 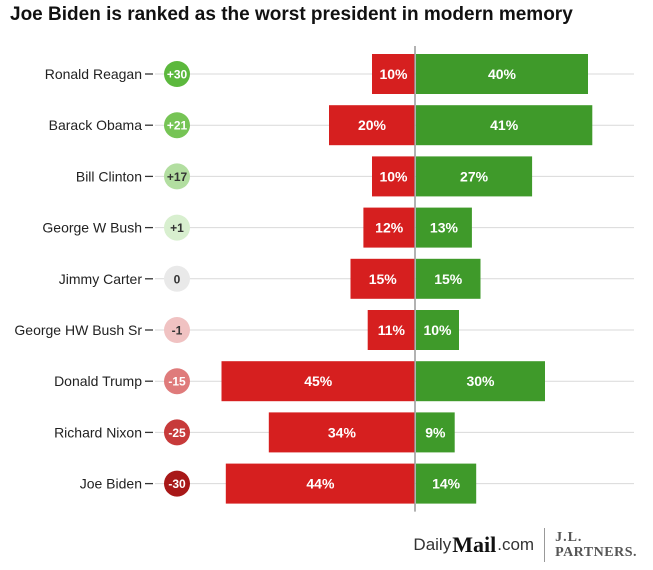 I want to click on jl-partners-logo: J.L. PARTNERS., so click(x=596, y=545).